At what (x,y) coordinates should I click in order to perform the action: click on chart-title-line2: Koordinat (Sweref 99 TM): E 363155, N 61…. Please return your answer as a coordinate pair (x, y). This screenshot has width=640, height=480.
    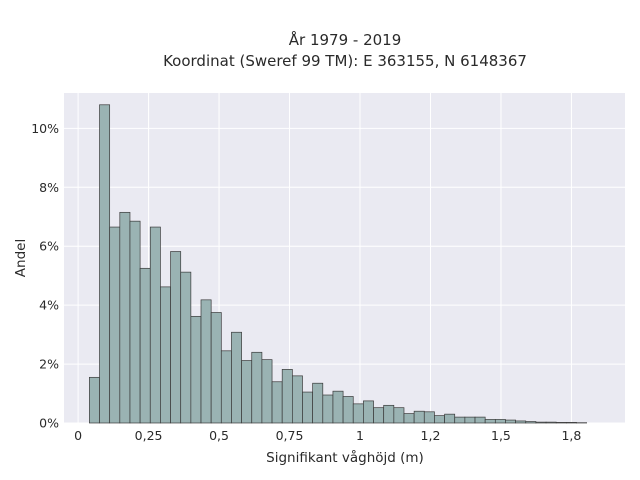
    Looking at the image, I should click on (345, 61).